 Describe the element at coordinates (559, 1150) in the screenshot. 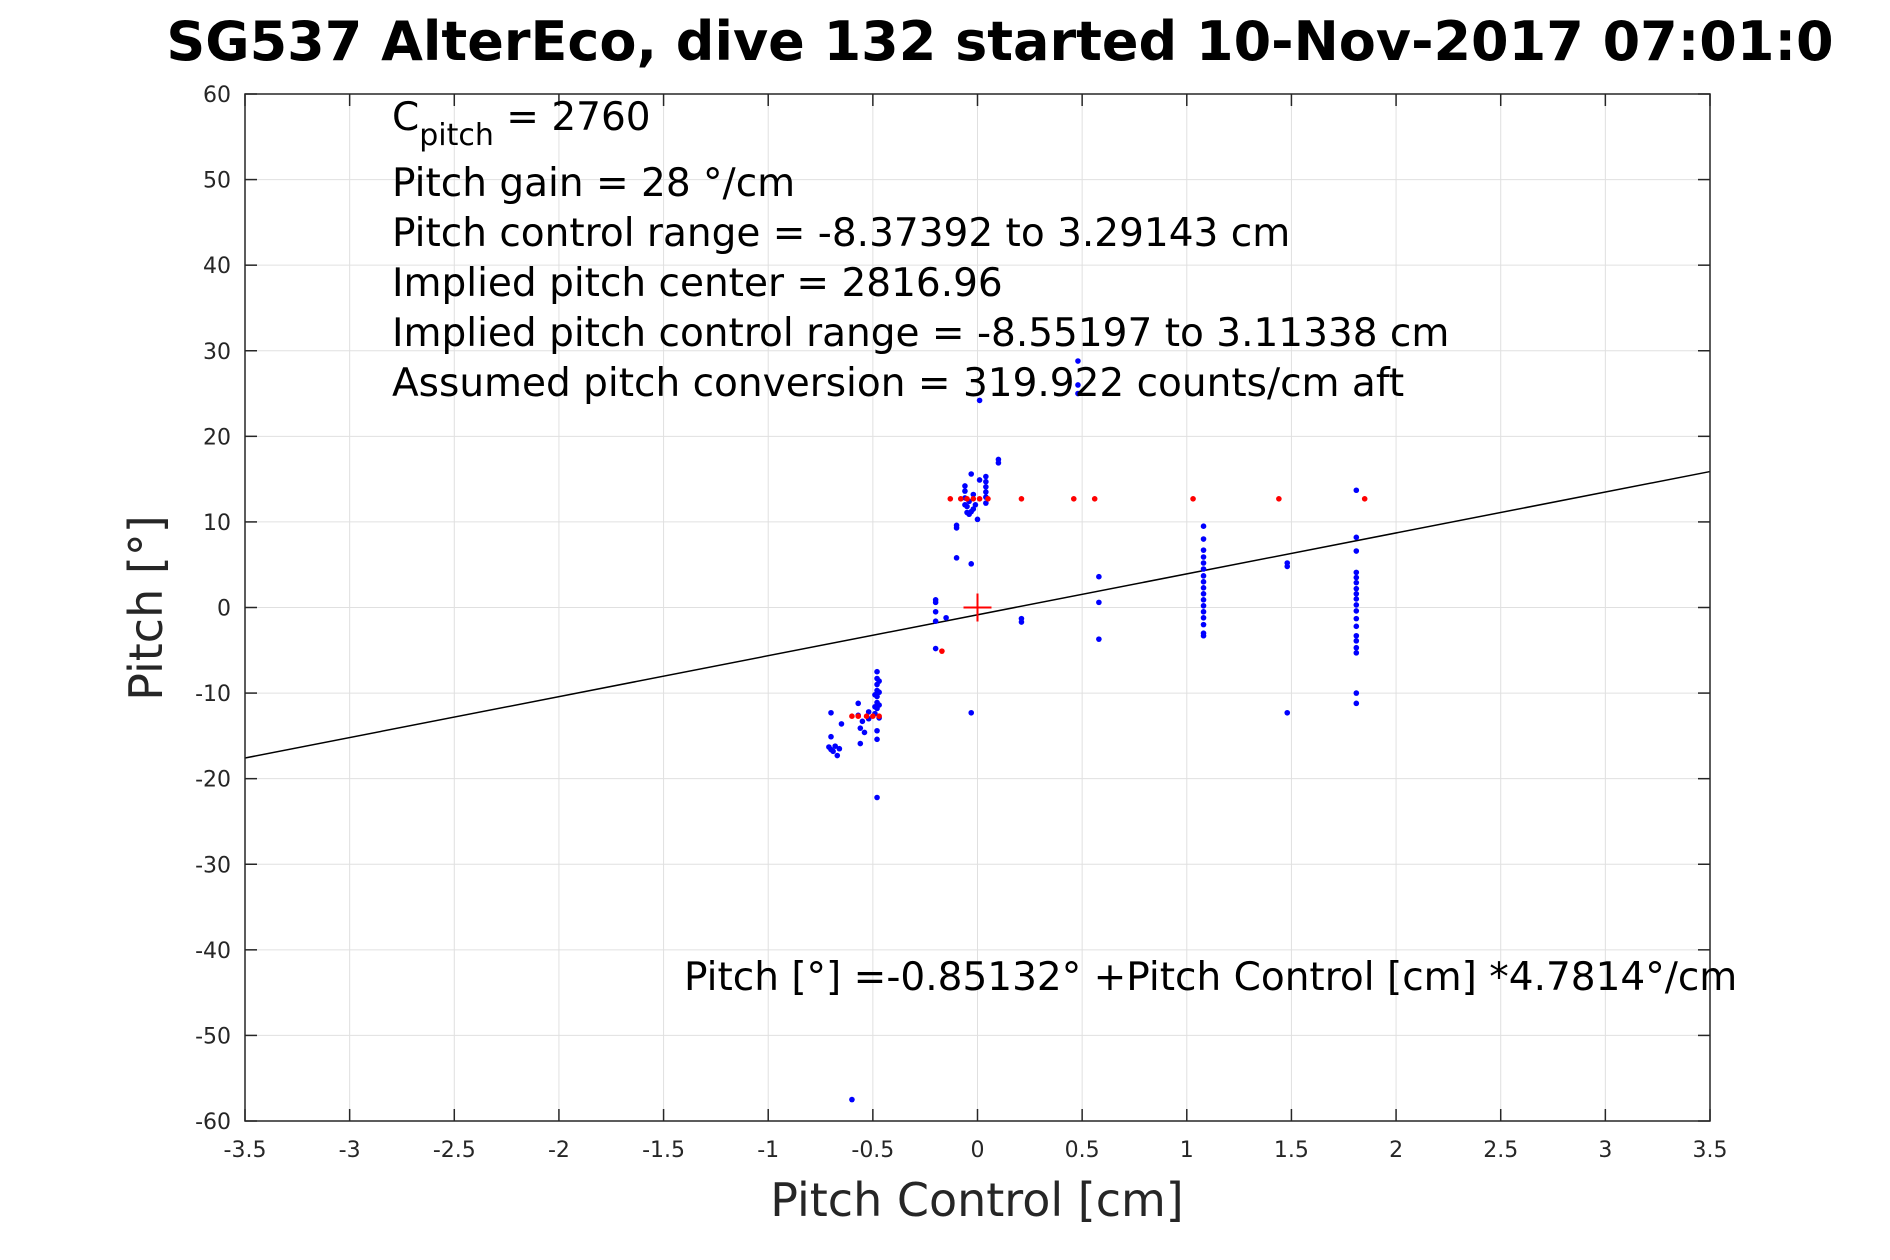

I see `x-tick-label: -2` at that location.